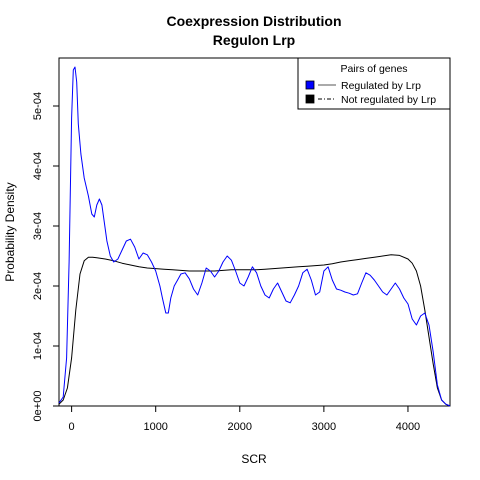 Image resolution: width=480 pixels, height=480 pixels. What do you see at coordinates (244, 419) in the screenshot?
I see `x-axis: 0 1000 2000 3000 4000` at bounding box center [244, 419].